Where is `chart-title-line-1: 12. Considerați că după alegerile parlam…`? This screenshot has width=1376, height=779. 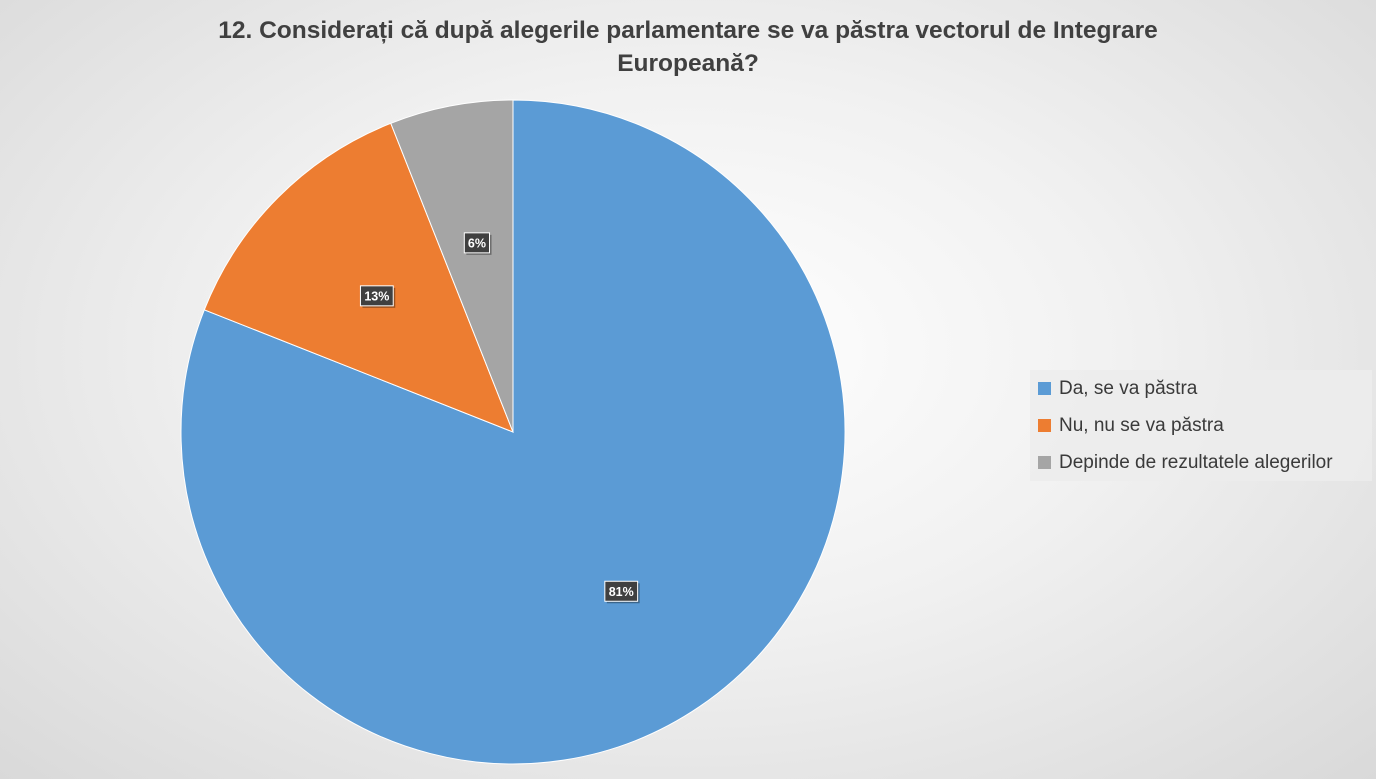 chart-title-line-1: 12. Considerați că după alegerile parlam… is located at coordinates (688, 30).